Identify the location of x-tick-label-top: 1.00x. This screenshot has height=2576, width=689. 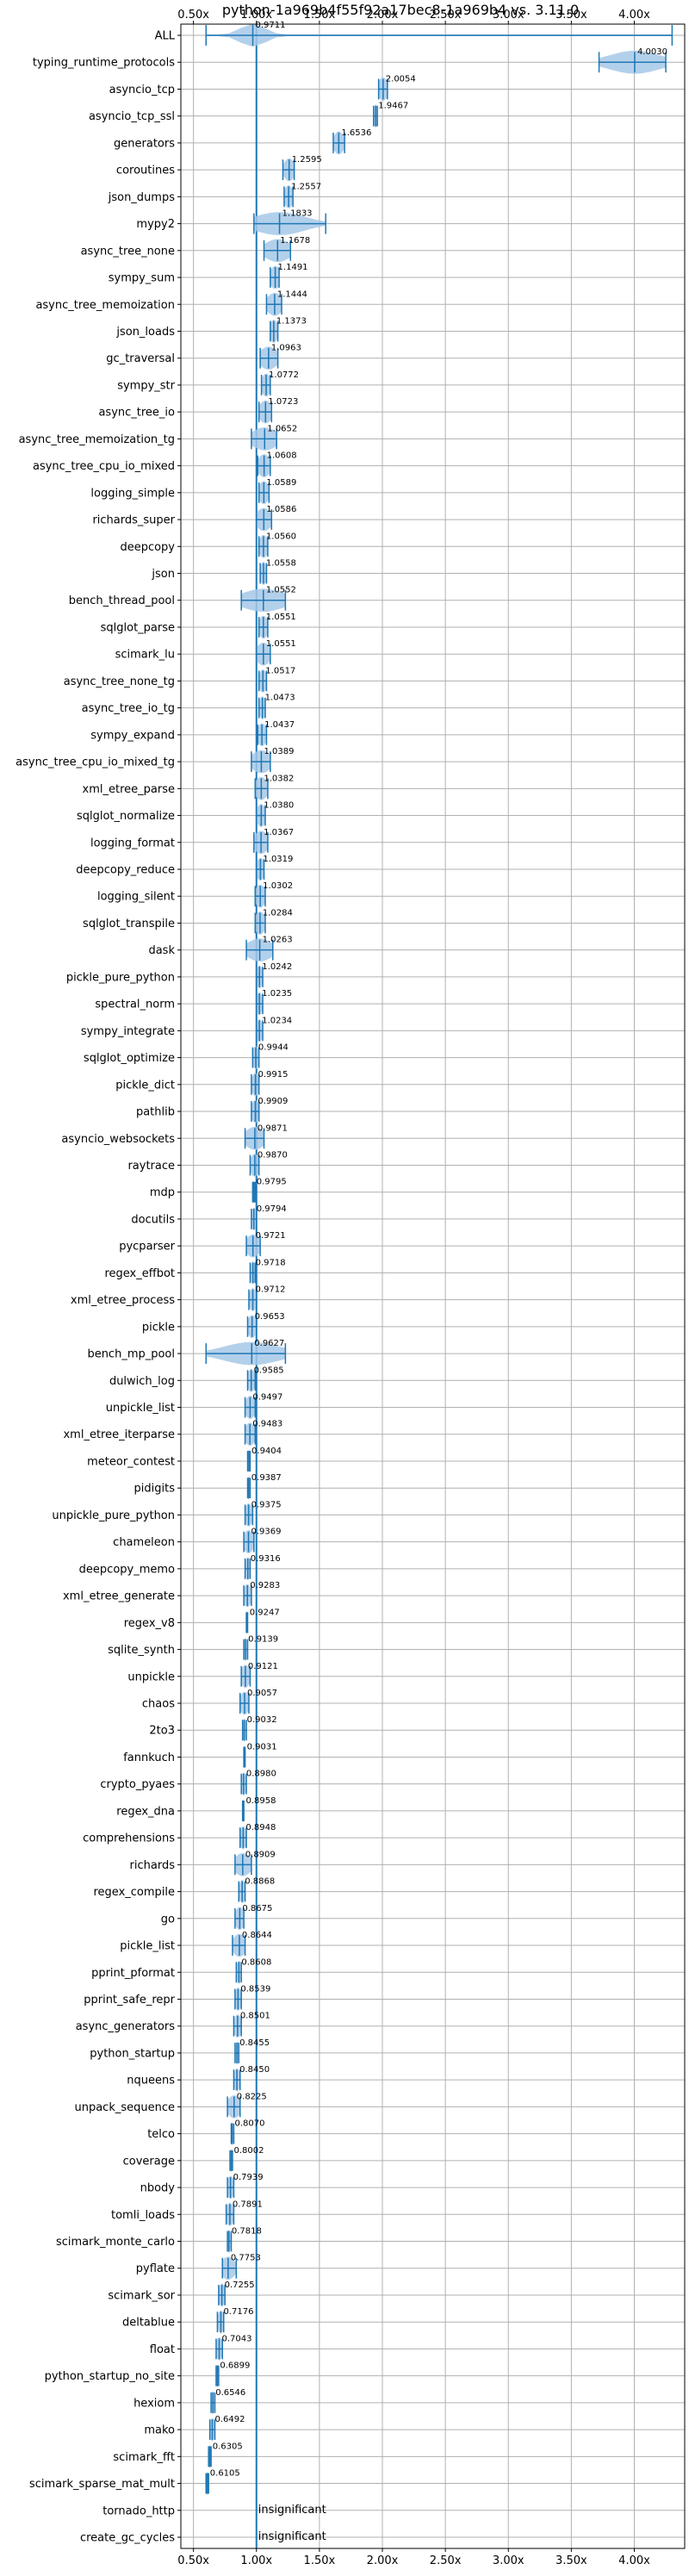
(256, 16).